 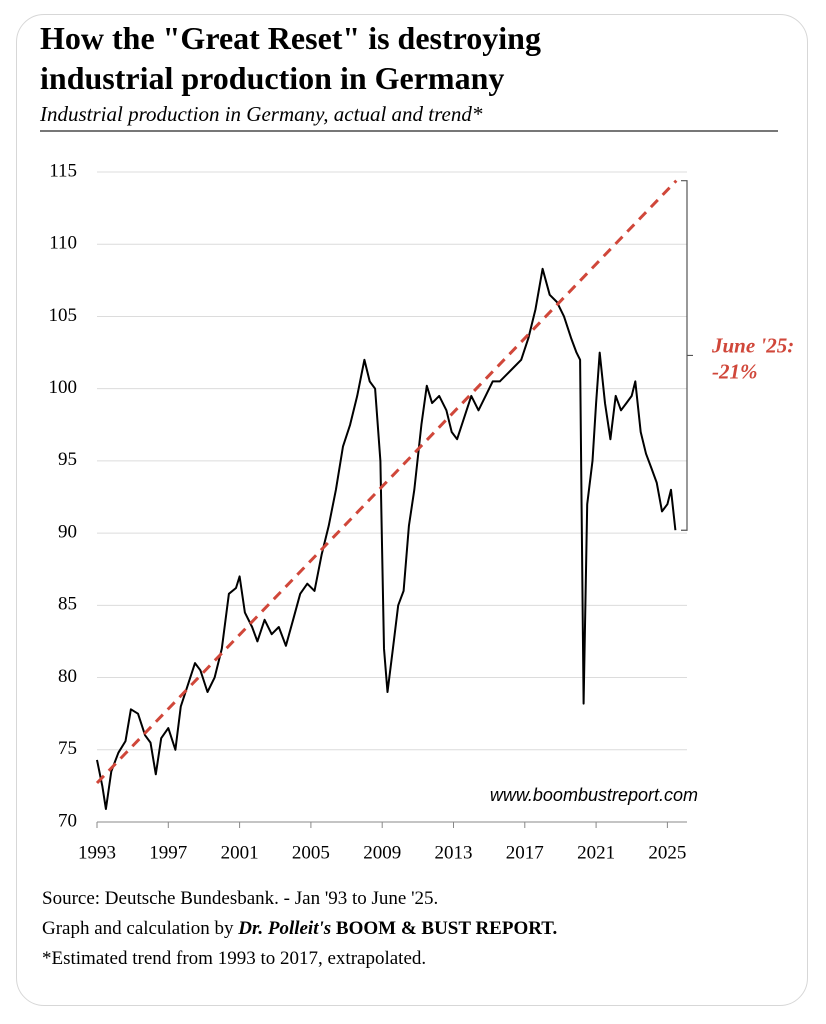 I want to click on credit-report: BOOM & BUST REPORT., so click(x=446, y=928).